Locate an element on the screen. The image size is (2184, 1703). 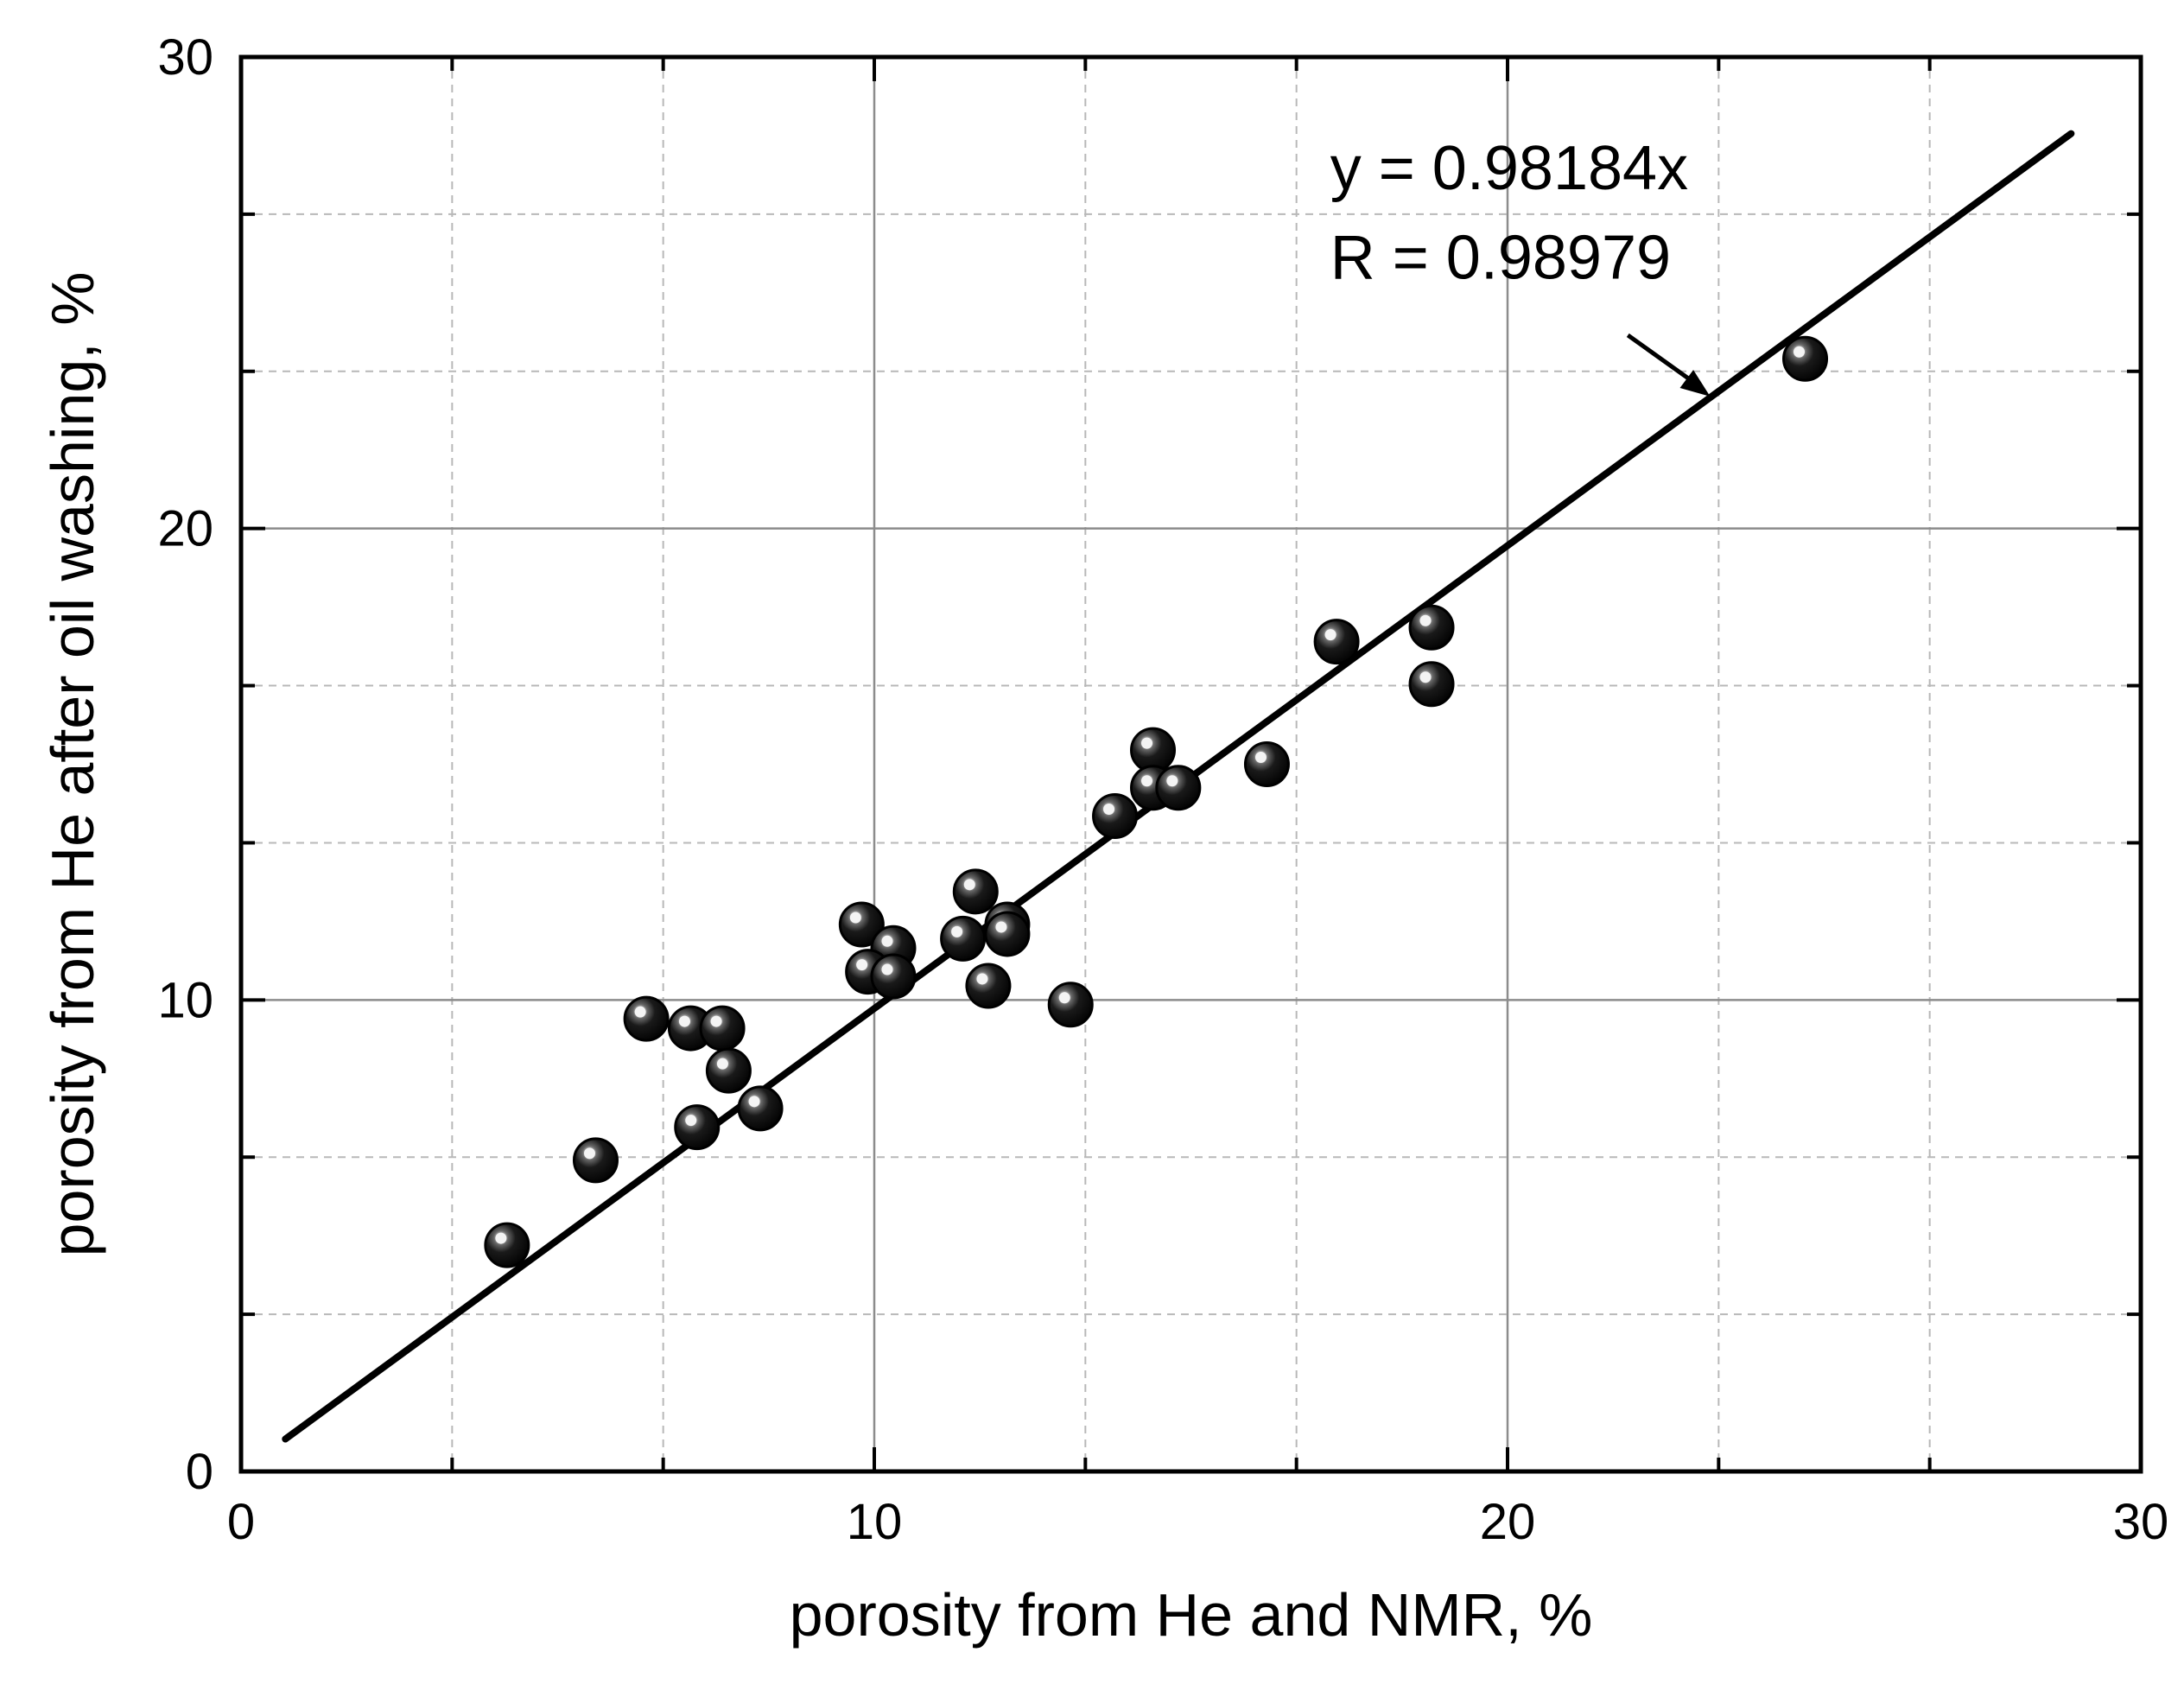
x-tick-label: 0 is located at coordinates (241, 1522).